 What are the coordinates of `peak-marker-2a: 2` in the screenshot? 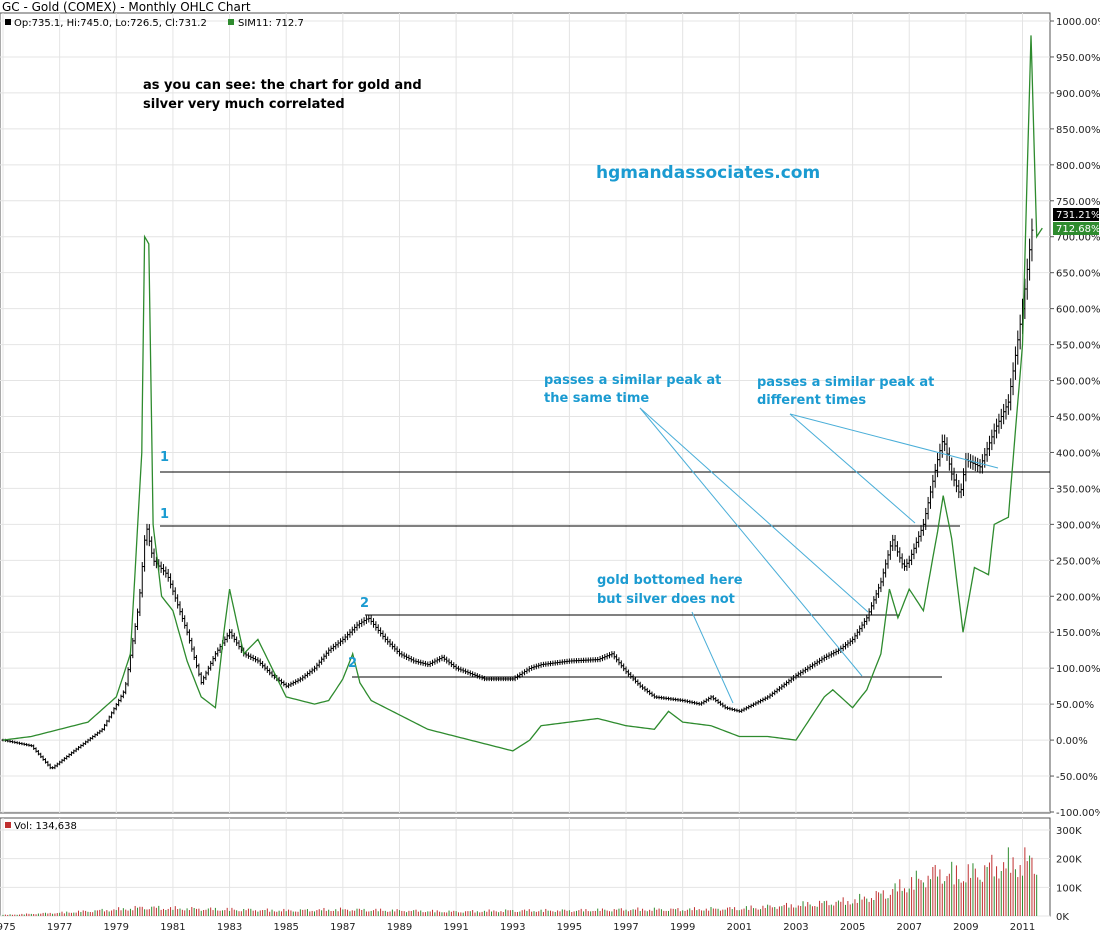 It's located at (364, 603).